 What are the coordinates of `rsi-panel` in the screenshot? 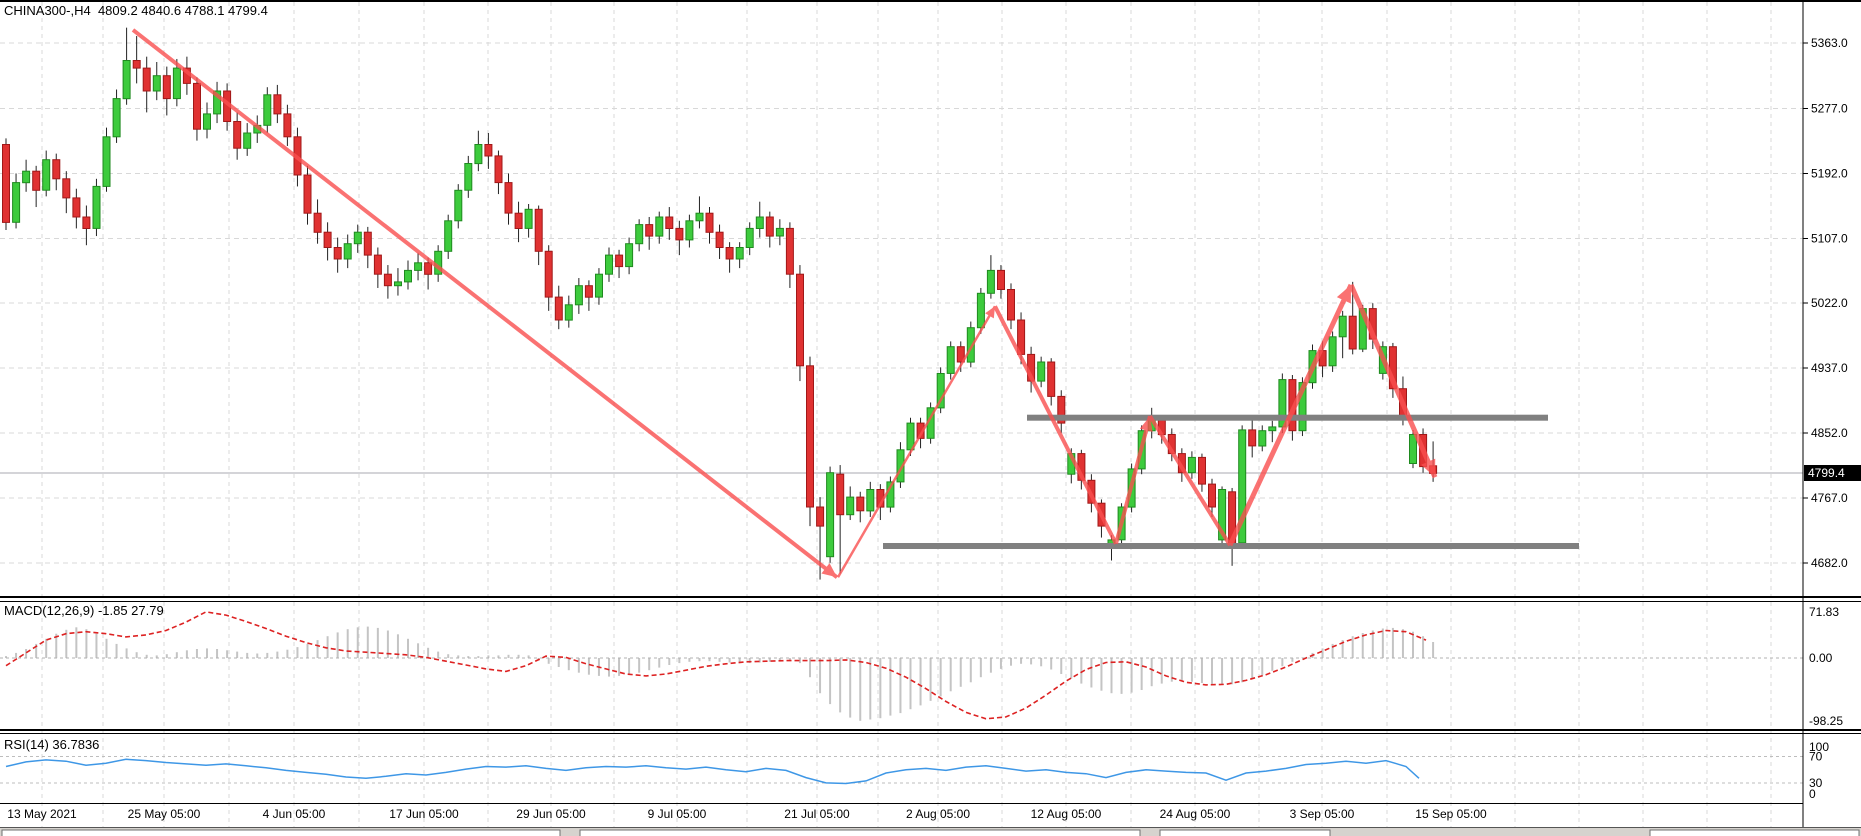 It's located at (901, 770).